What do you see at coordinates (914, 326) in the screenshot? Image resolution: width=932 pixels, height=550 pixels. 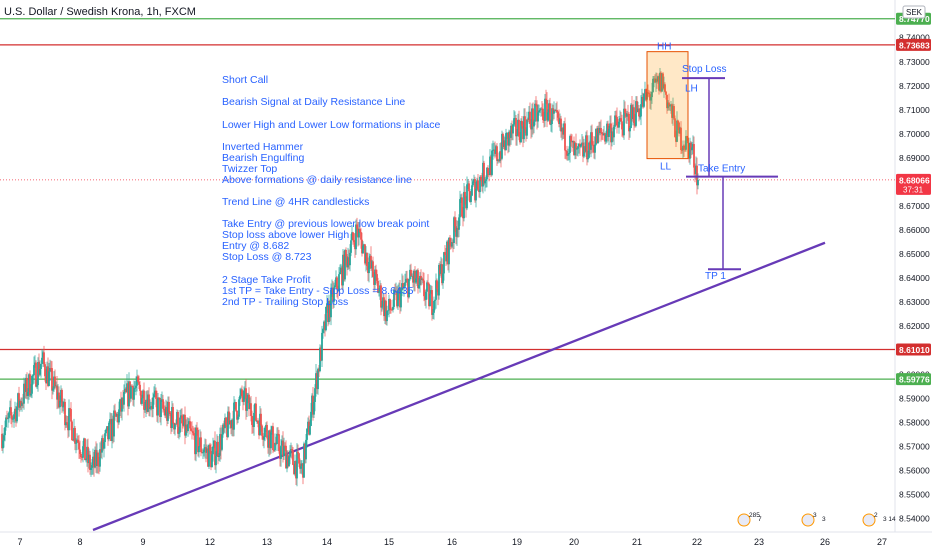 I see `y-tick-label: 8.62000` at bounding box center [914, 326].